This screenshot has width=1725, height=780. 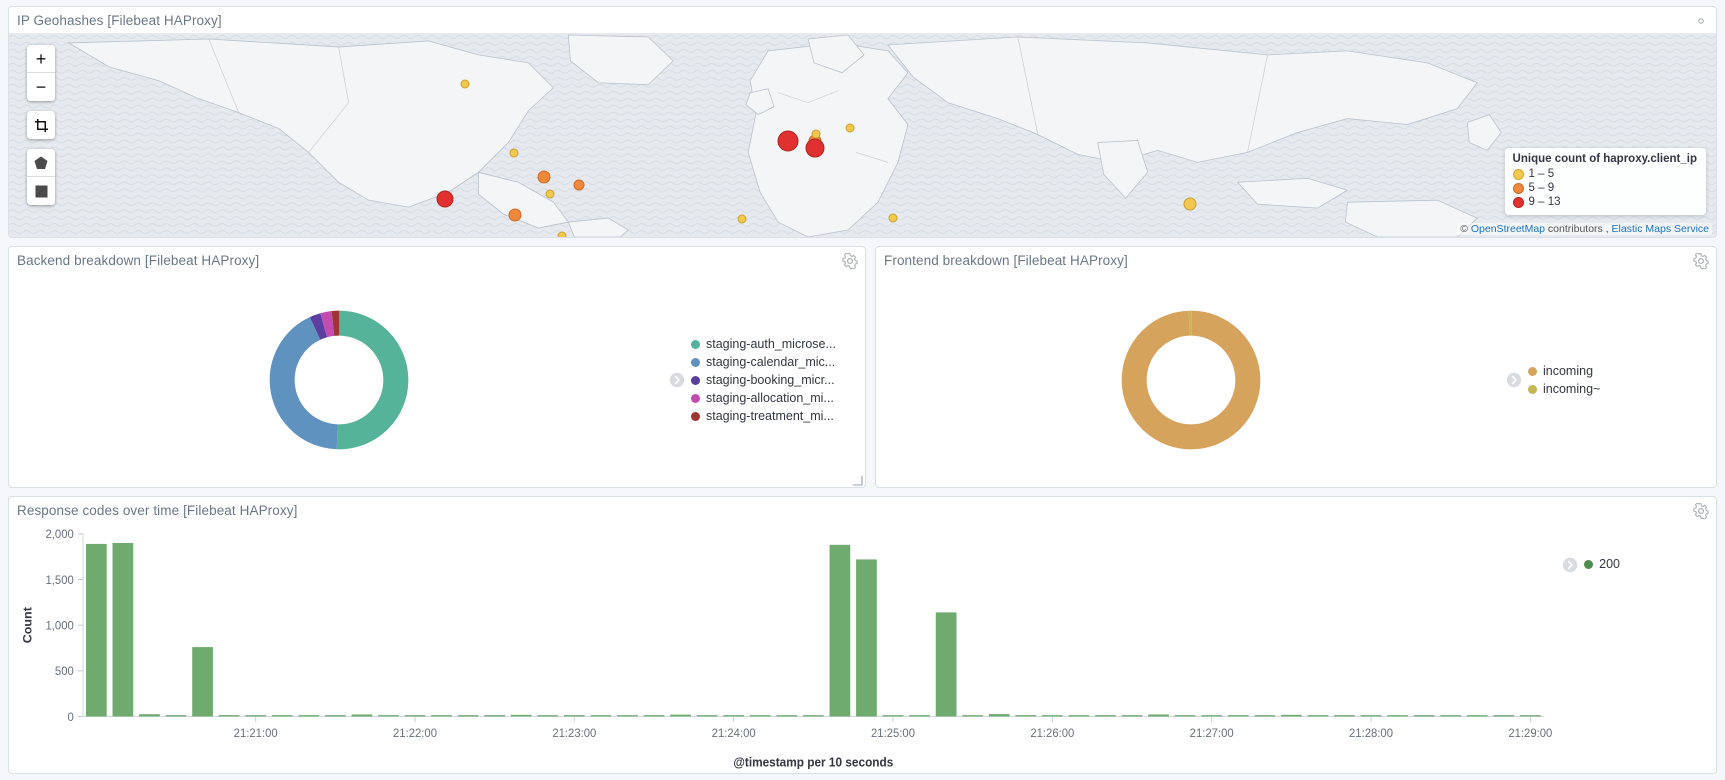 I want to click on legend-item: incoming, so click(x=1564, y=371).